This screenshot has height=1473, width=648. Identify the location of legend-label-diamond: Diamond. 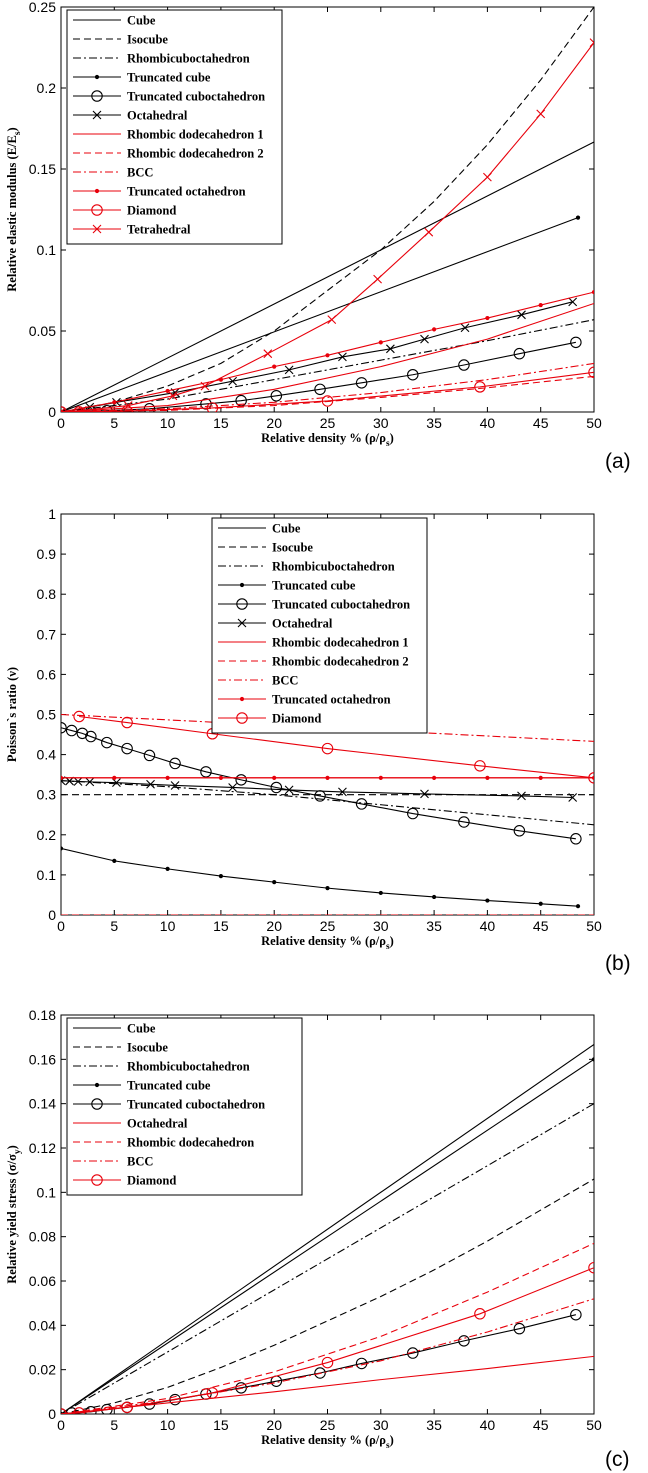
(151, 1181).